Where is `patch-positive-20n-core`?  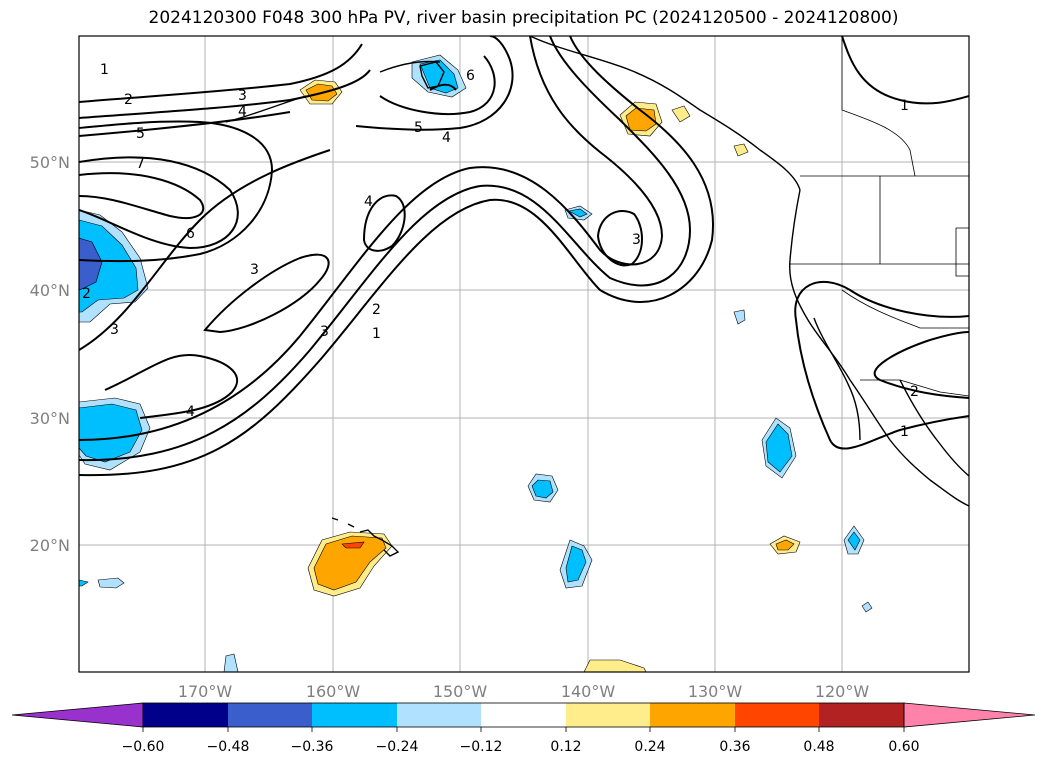
patch-positive-20n-core is located at coordinates (785, 545).